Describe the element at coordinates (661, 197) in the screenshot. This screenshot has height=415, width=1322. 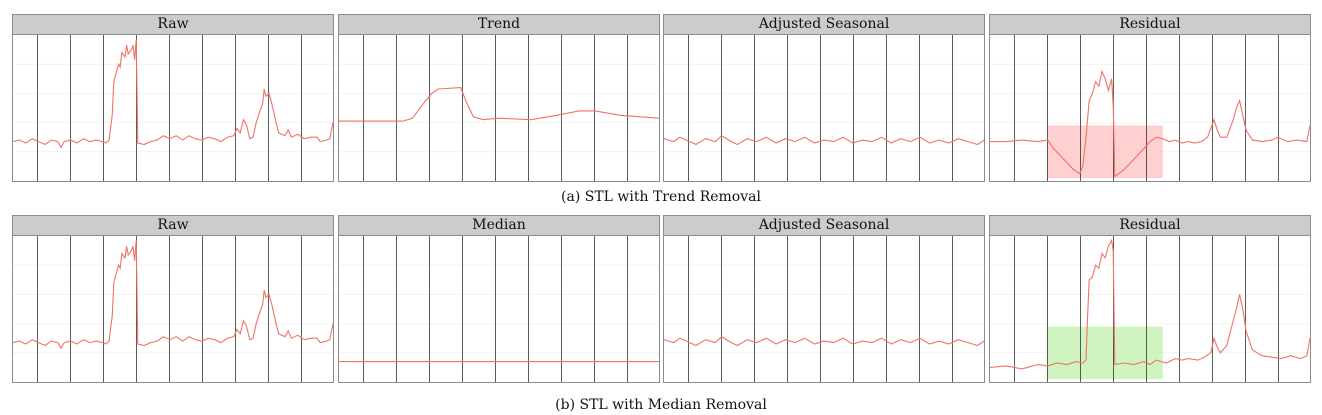
I see `caption-a: (a) STL with Trend Removal` at that location.